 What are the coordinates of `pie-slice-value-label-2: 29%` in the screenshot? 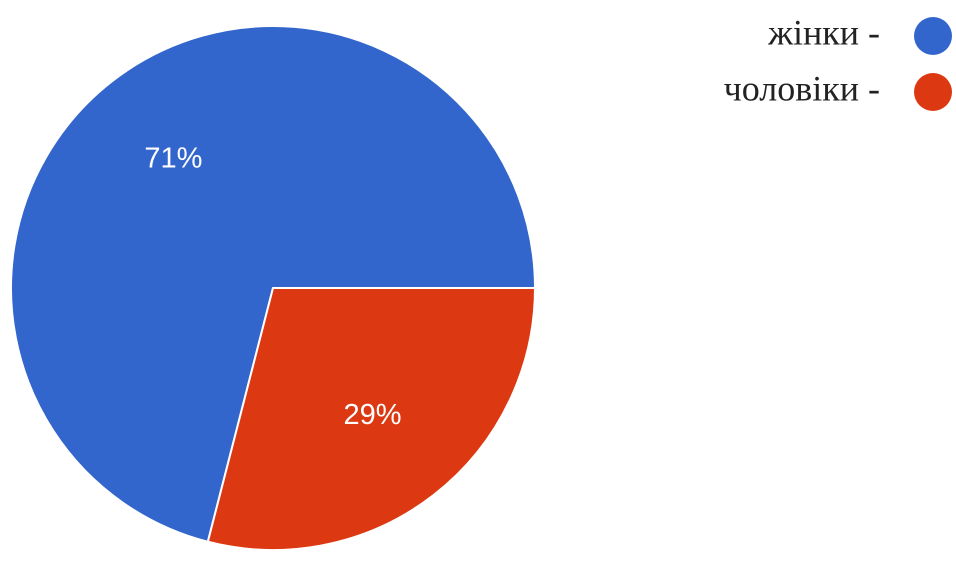 It's located at (373, 415).